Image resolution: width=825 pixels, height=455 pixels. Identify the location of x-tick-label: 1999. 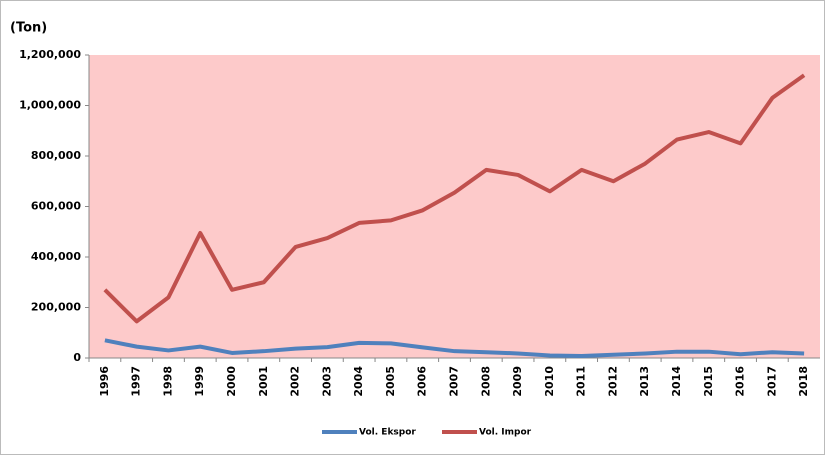
(199, 381).